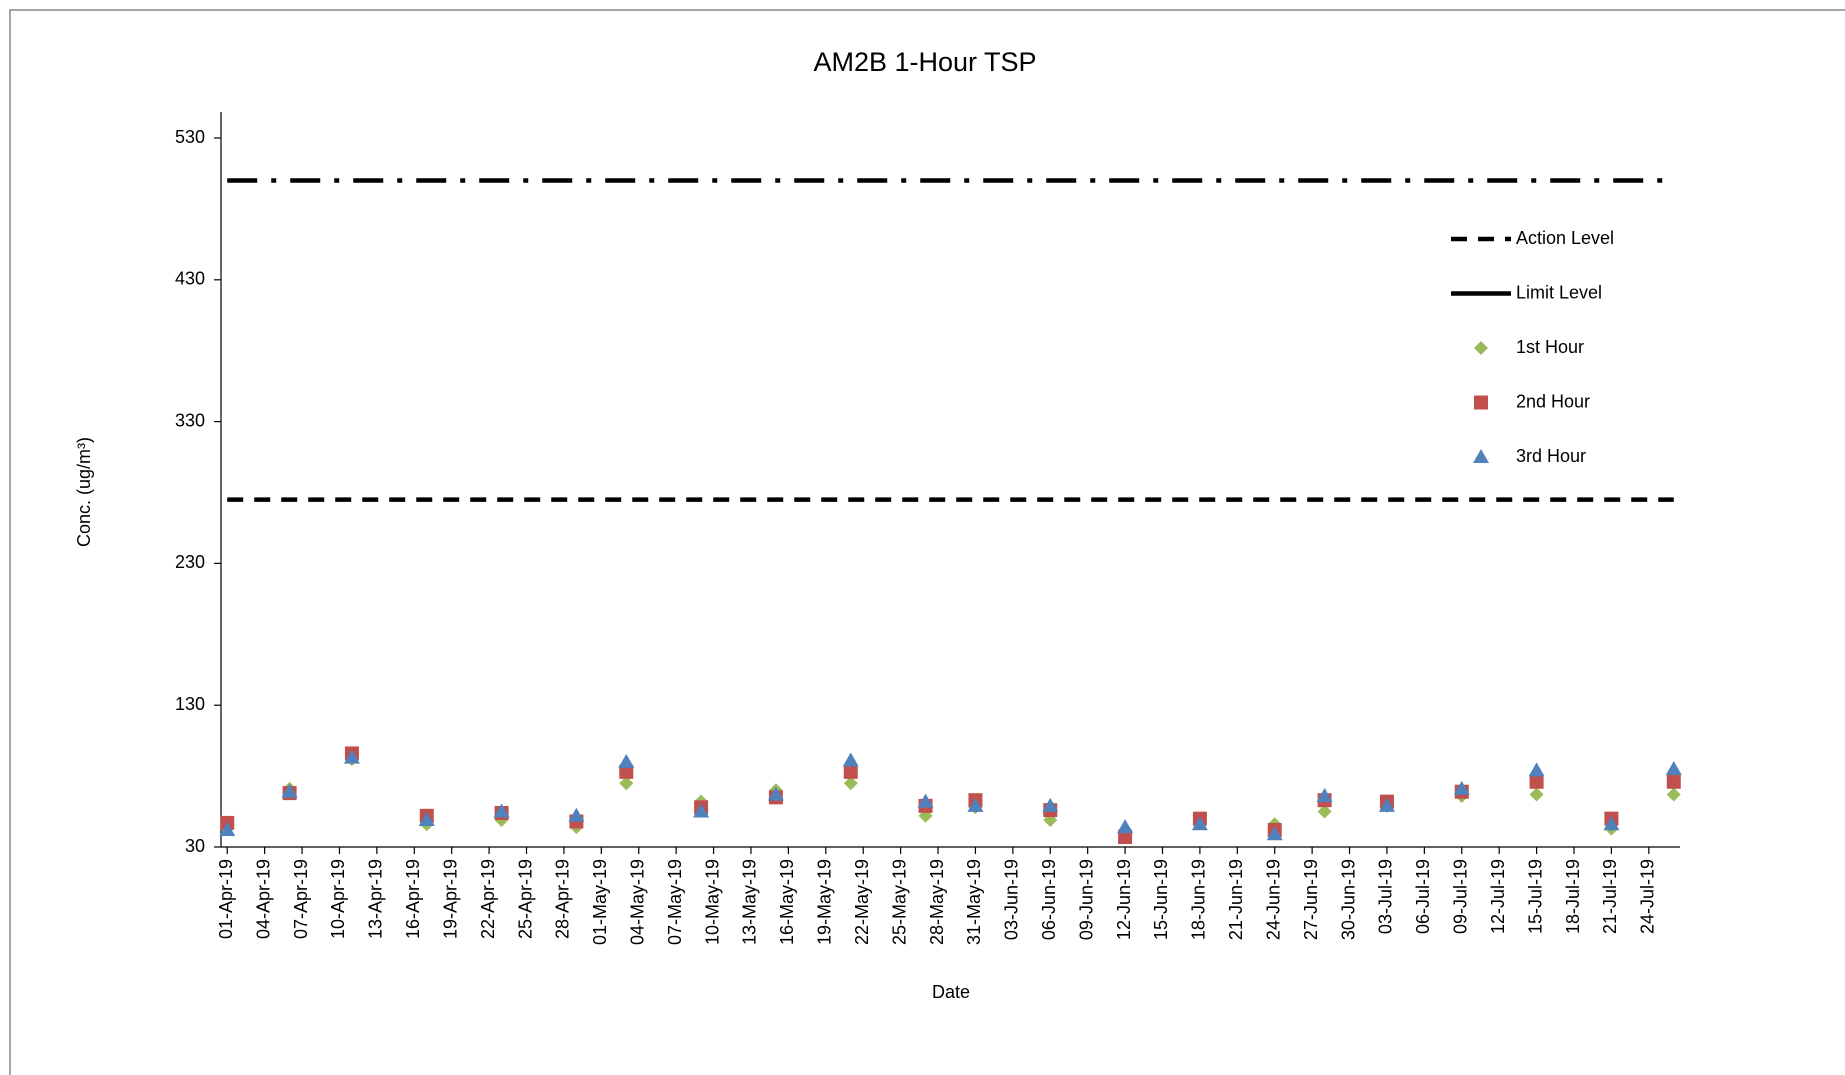 Image resolution: width=1845 pixels, height=1075 pixels. What do you see at coordinates (190, 562) in the screenshot?
I see `y-tick-label: 230` at bounding box center [190, 562].